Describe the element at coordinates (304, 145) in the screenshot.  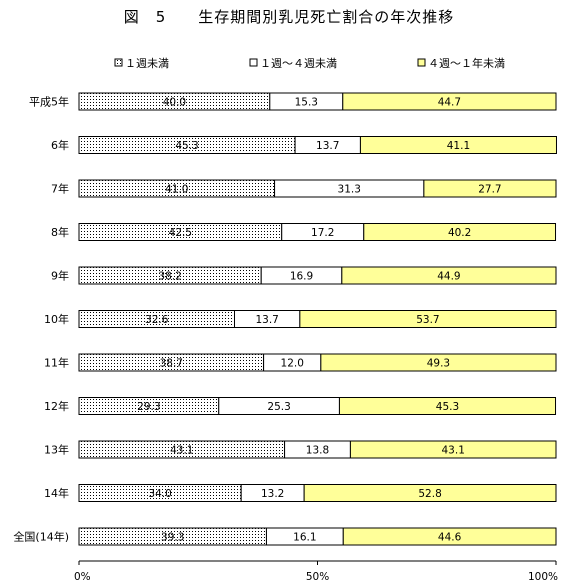
I see `bar-row: 6年 45.3 13.7 41.1` at that location.